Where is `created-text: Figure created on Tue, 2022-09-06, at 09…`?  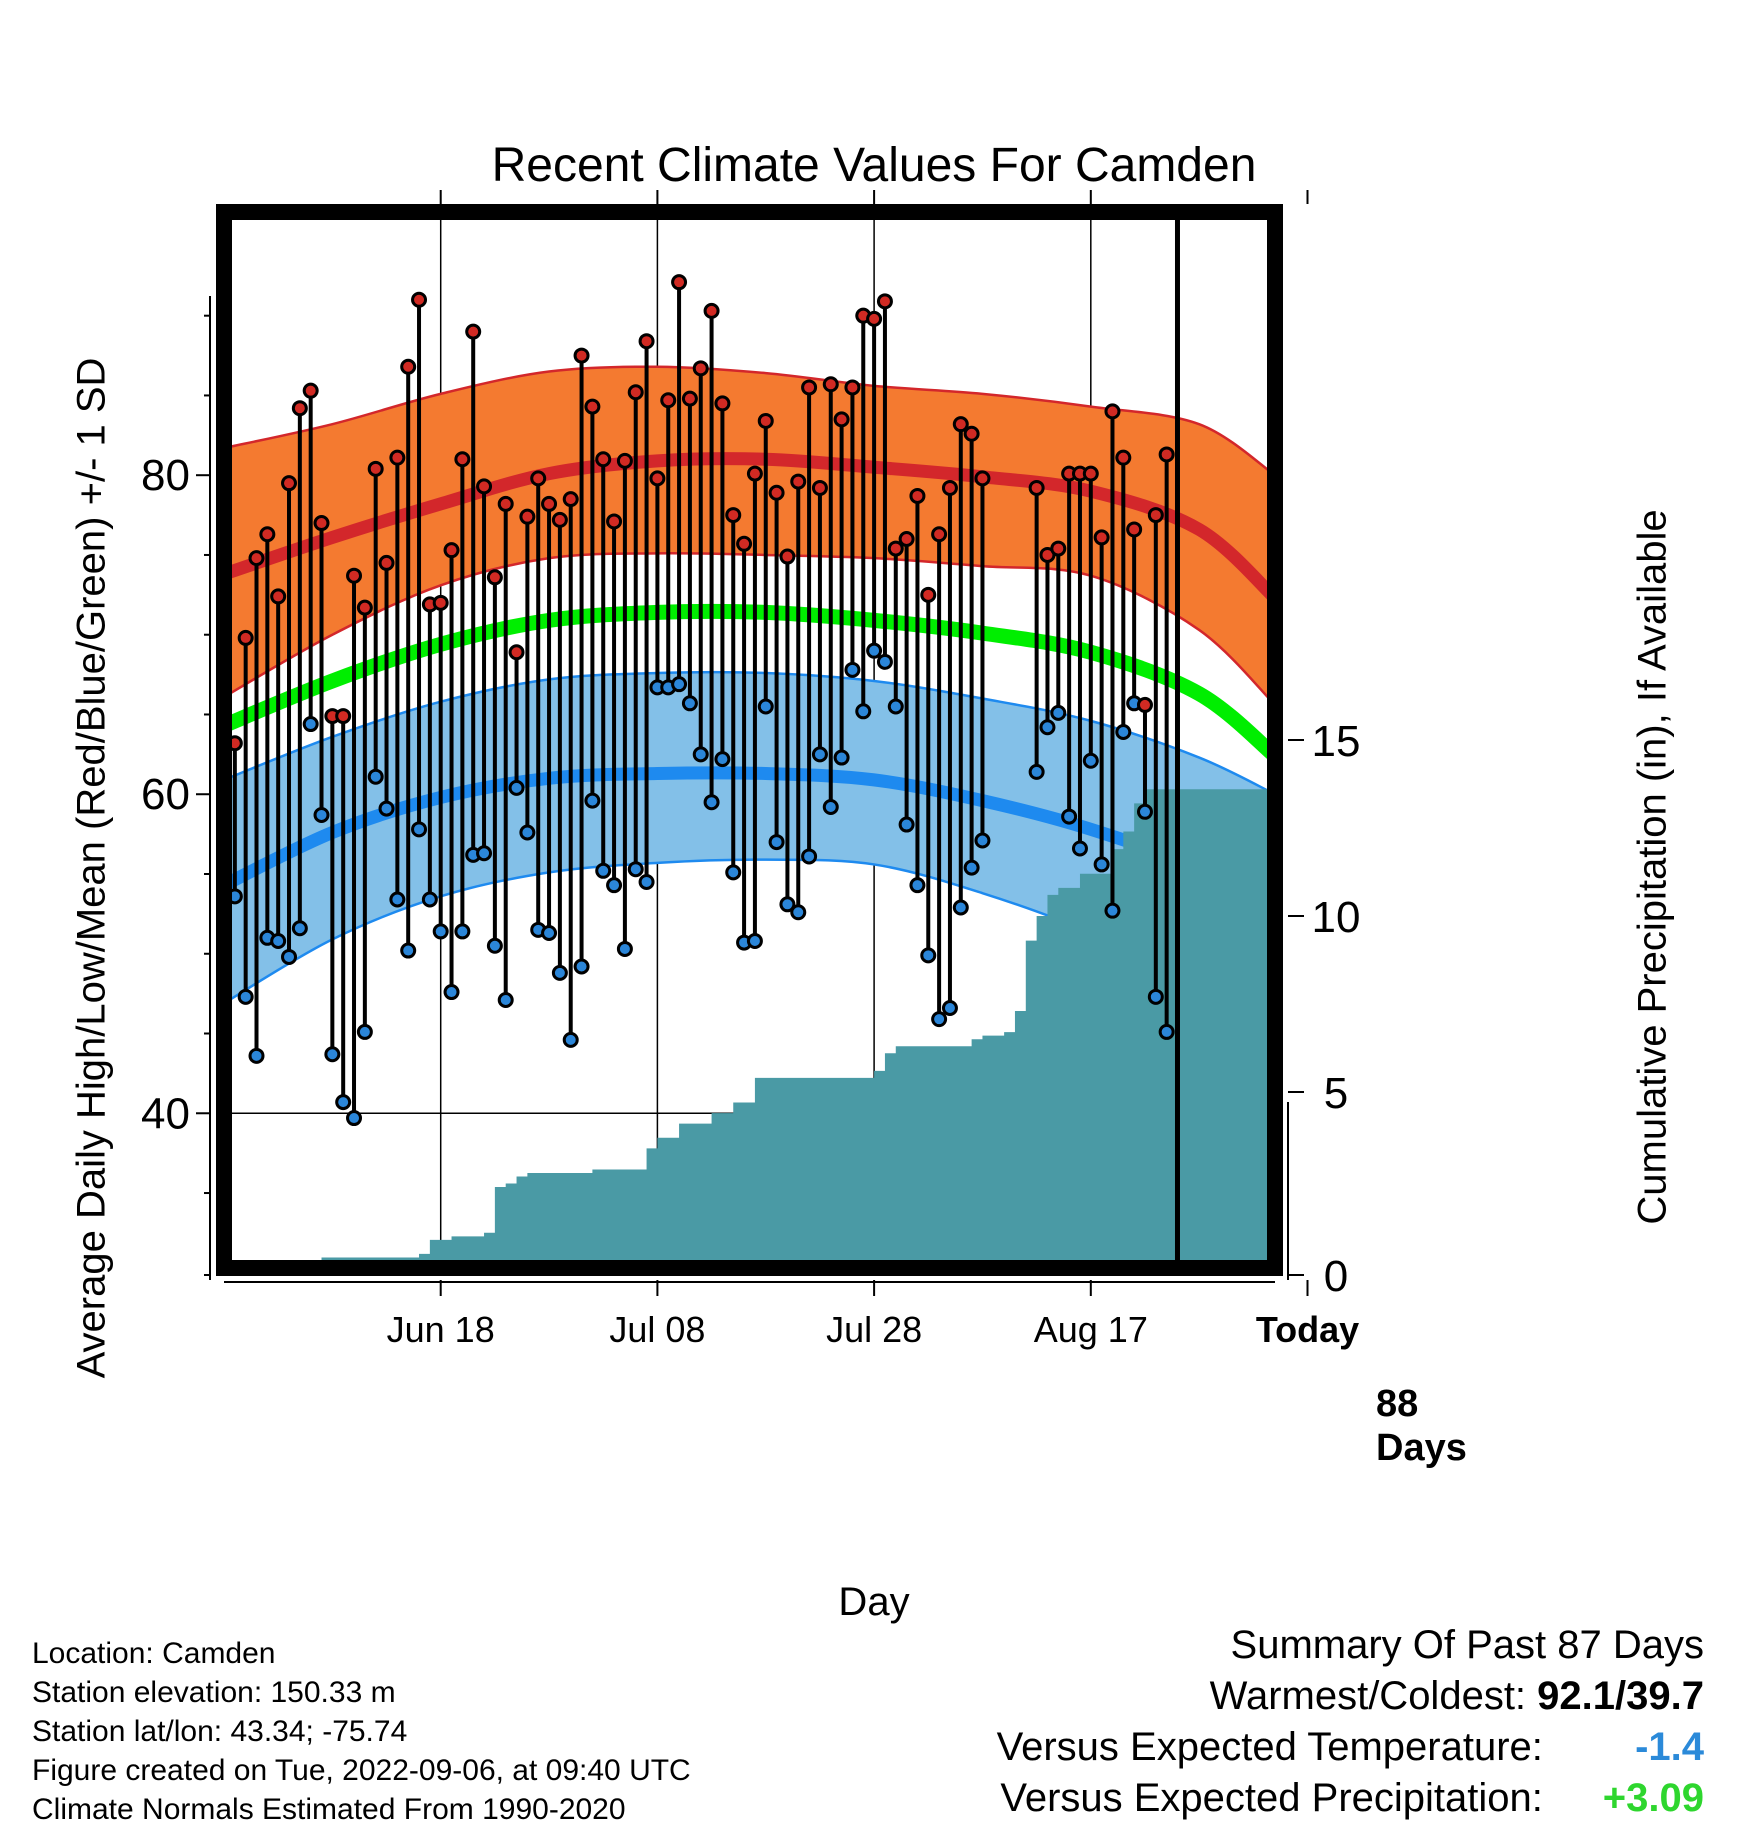 created-text: Figure created on Tue, 2022-09-06, at 09… is located at coordinates (361, 1770).